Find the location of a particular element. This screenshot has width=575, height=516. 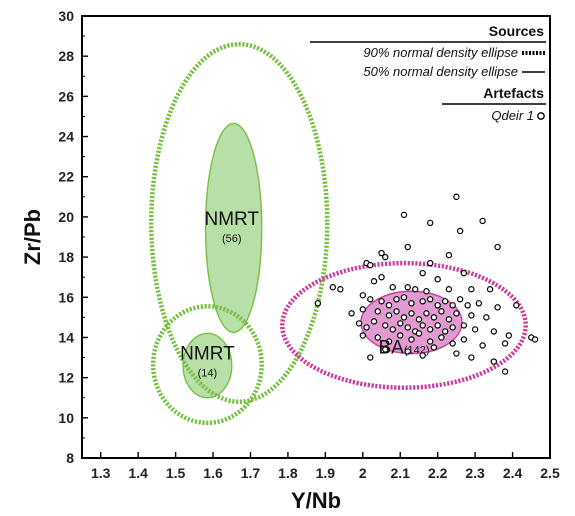

y-tick-label: 24 is located at coordinates (66, 137).